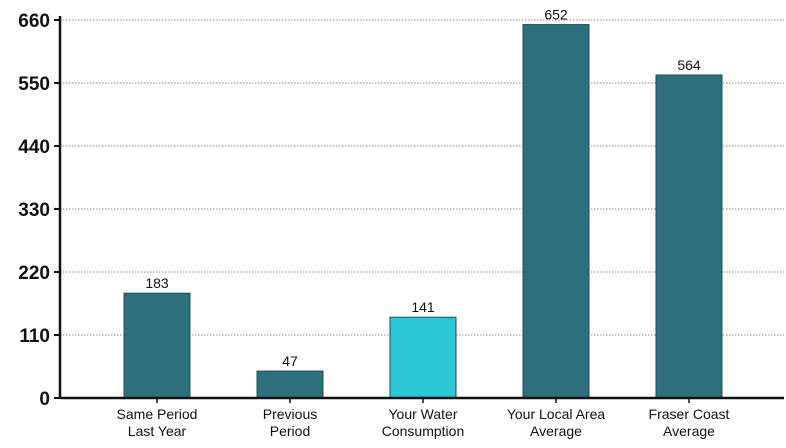 The image size is (786, 448). I want to click on y-tick-label: 550, so click(34, 84).